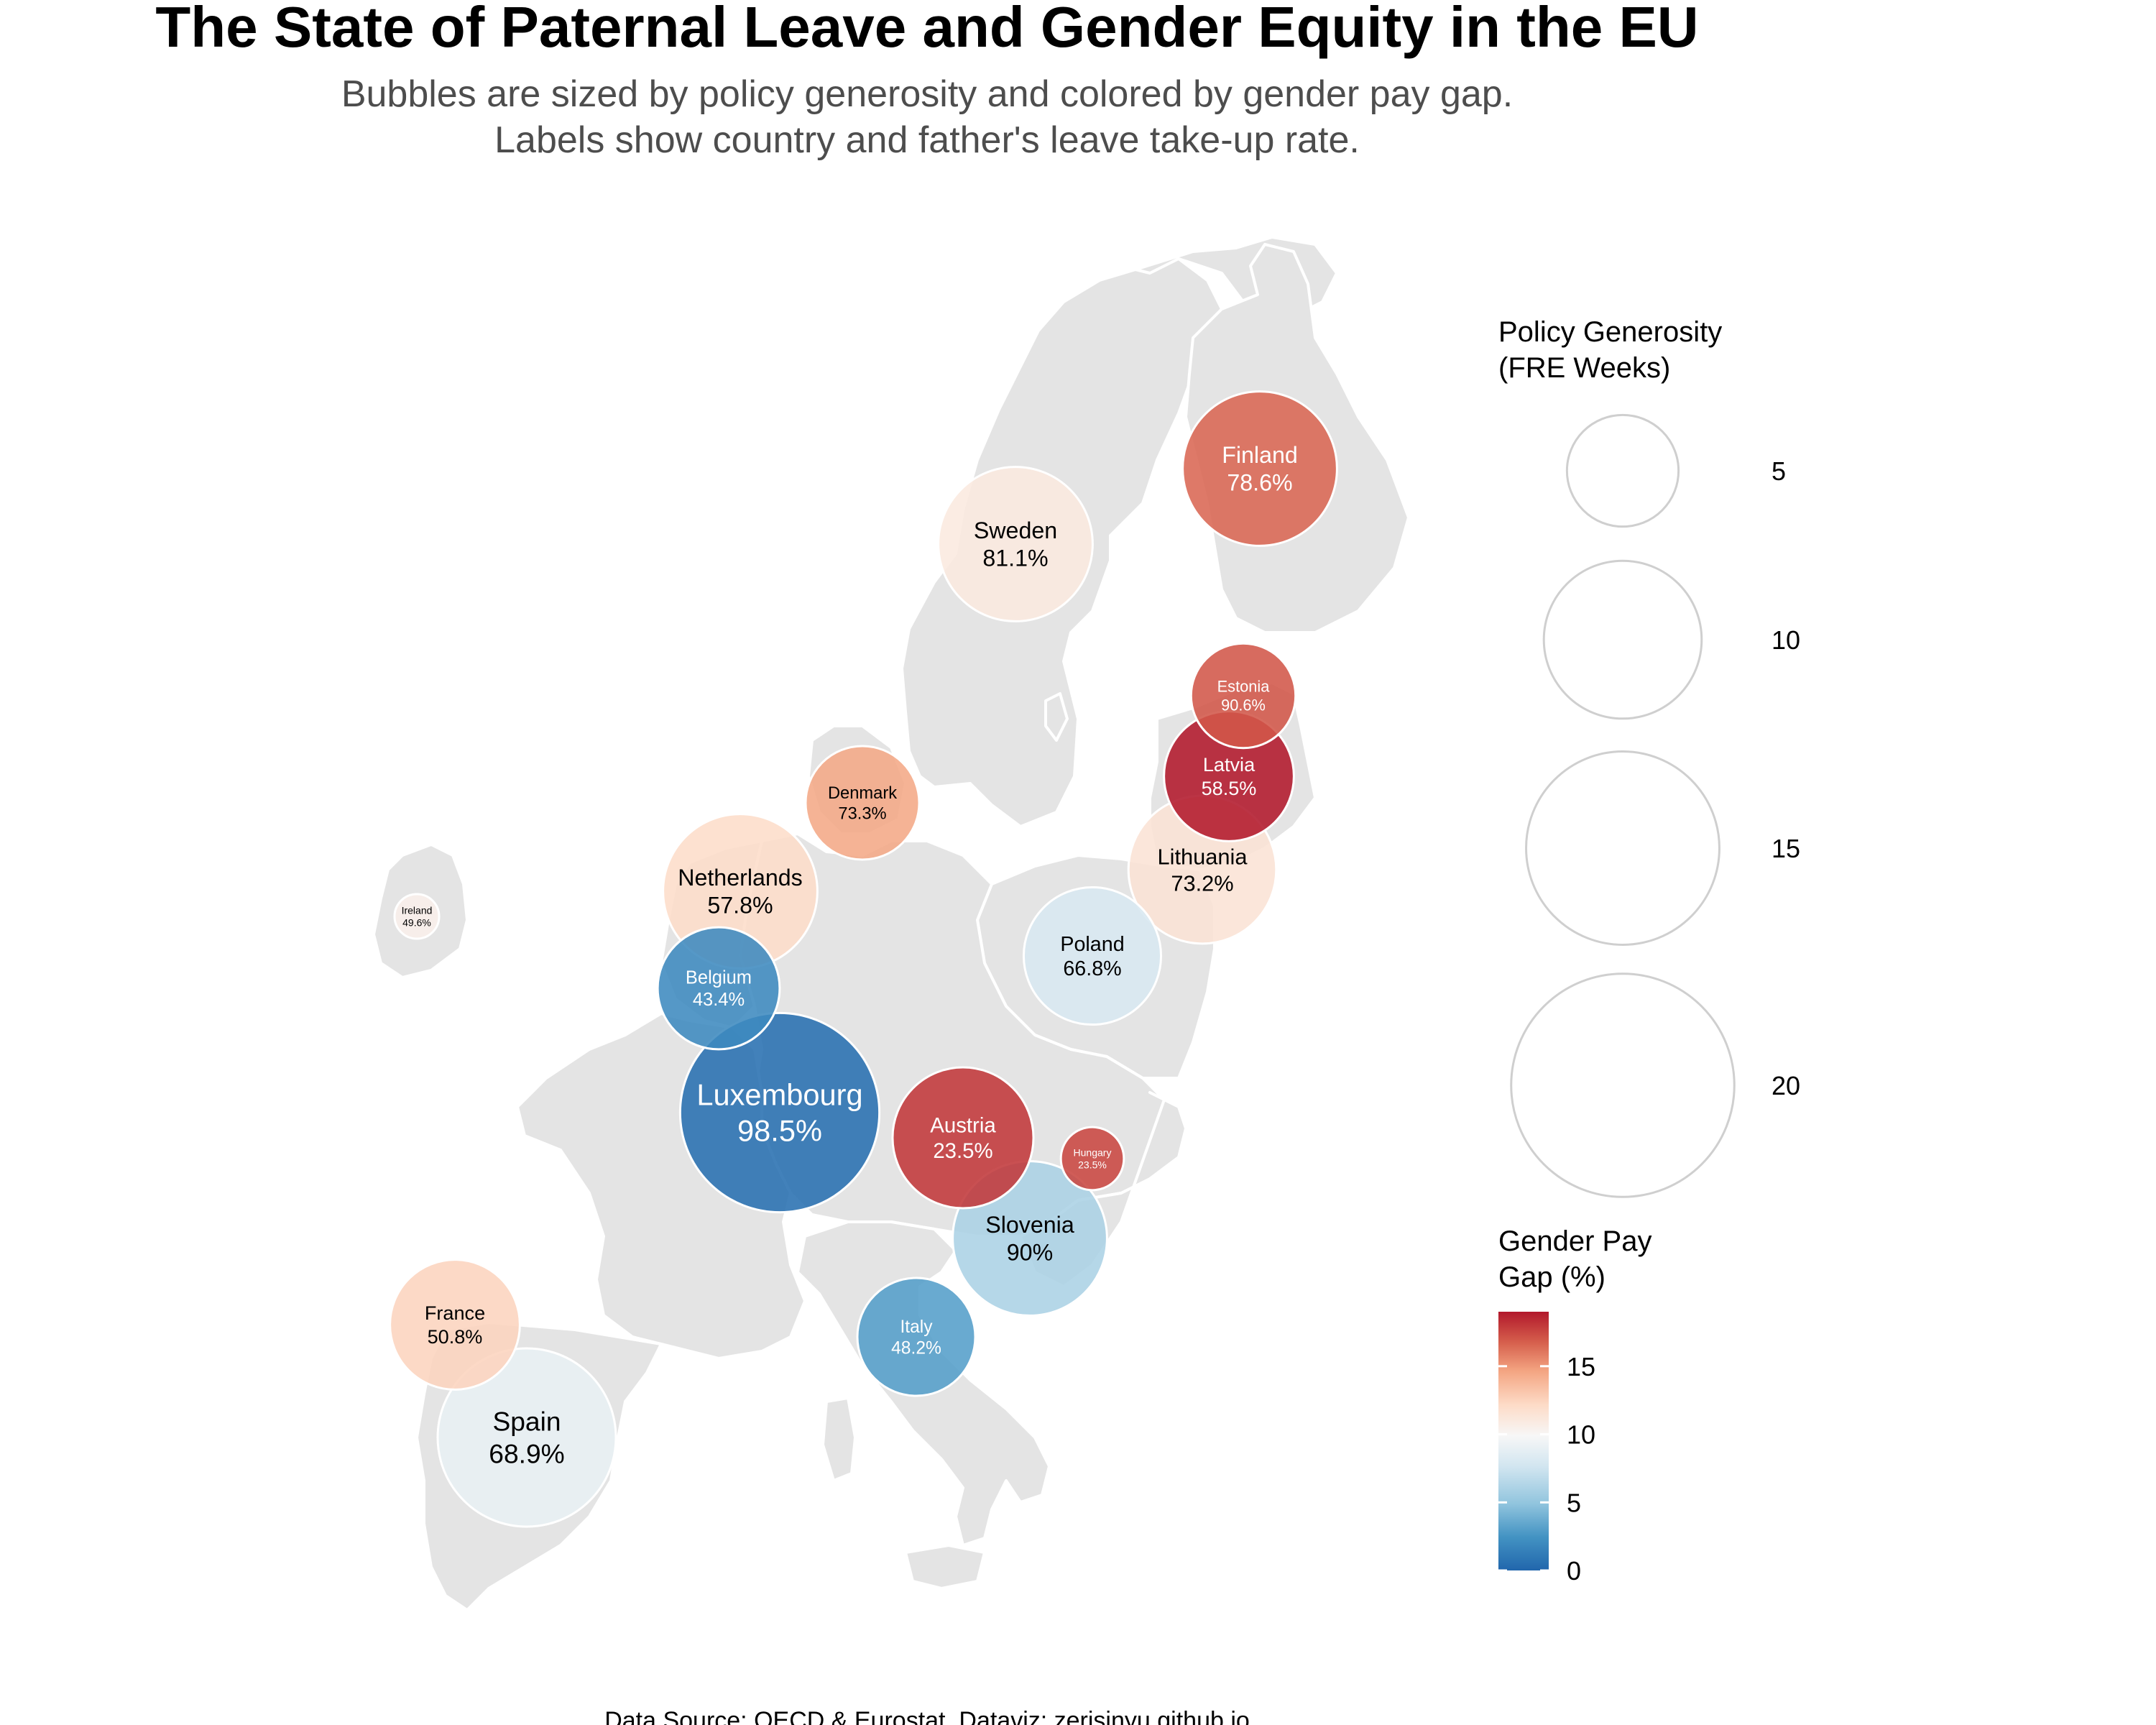  I want to click on bubble-austria, so click(963, 1138).